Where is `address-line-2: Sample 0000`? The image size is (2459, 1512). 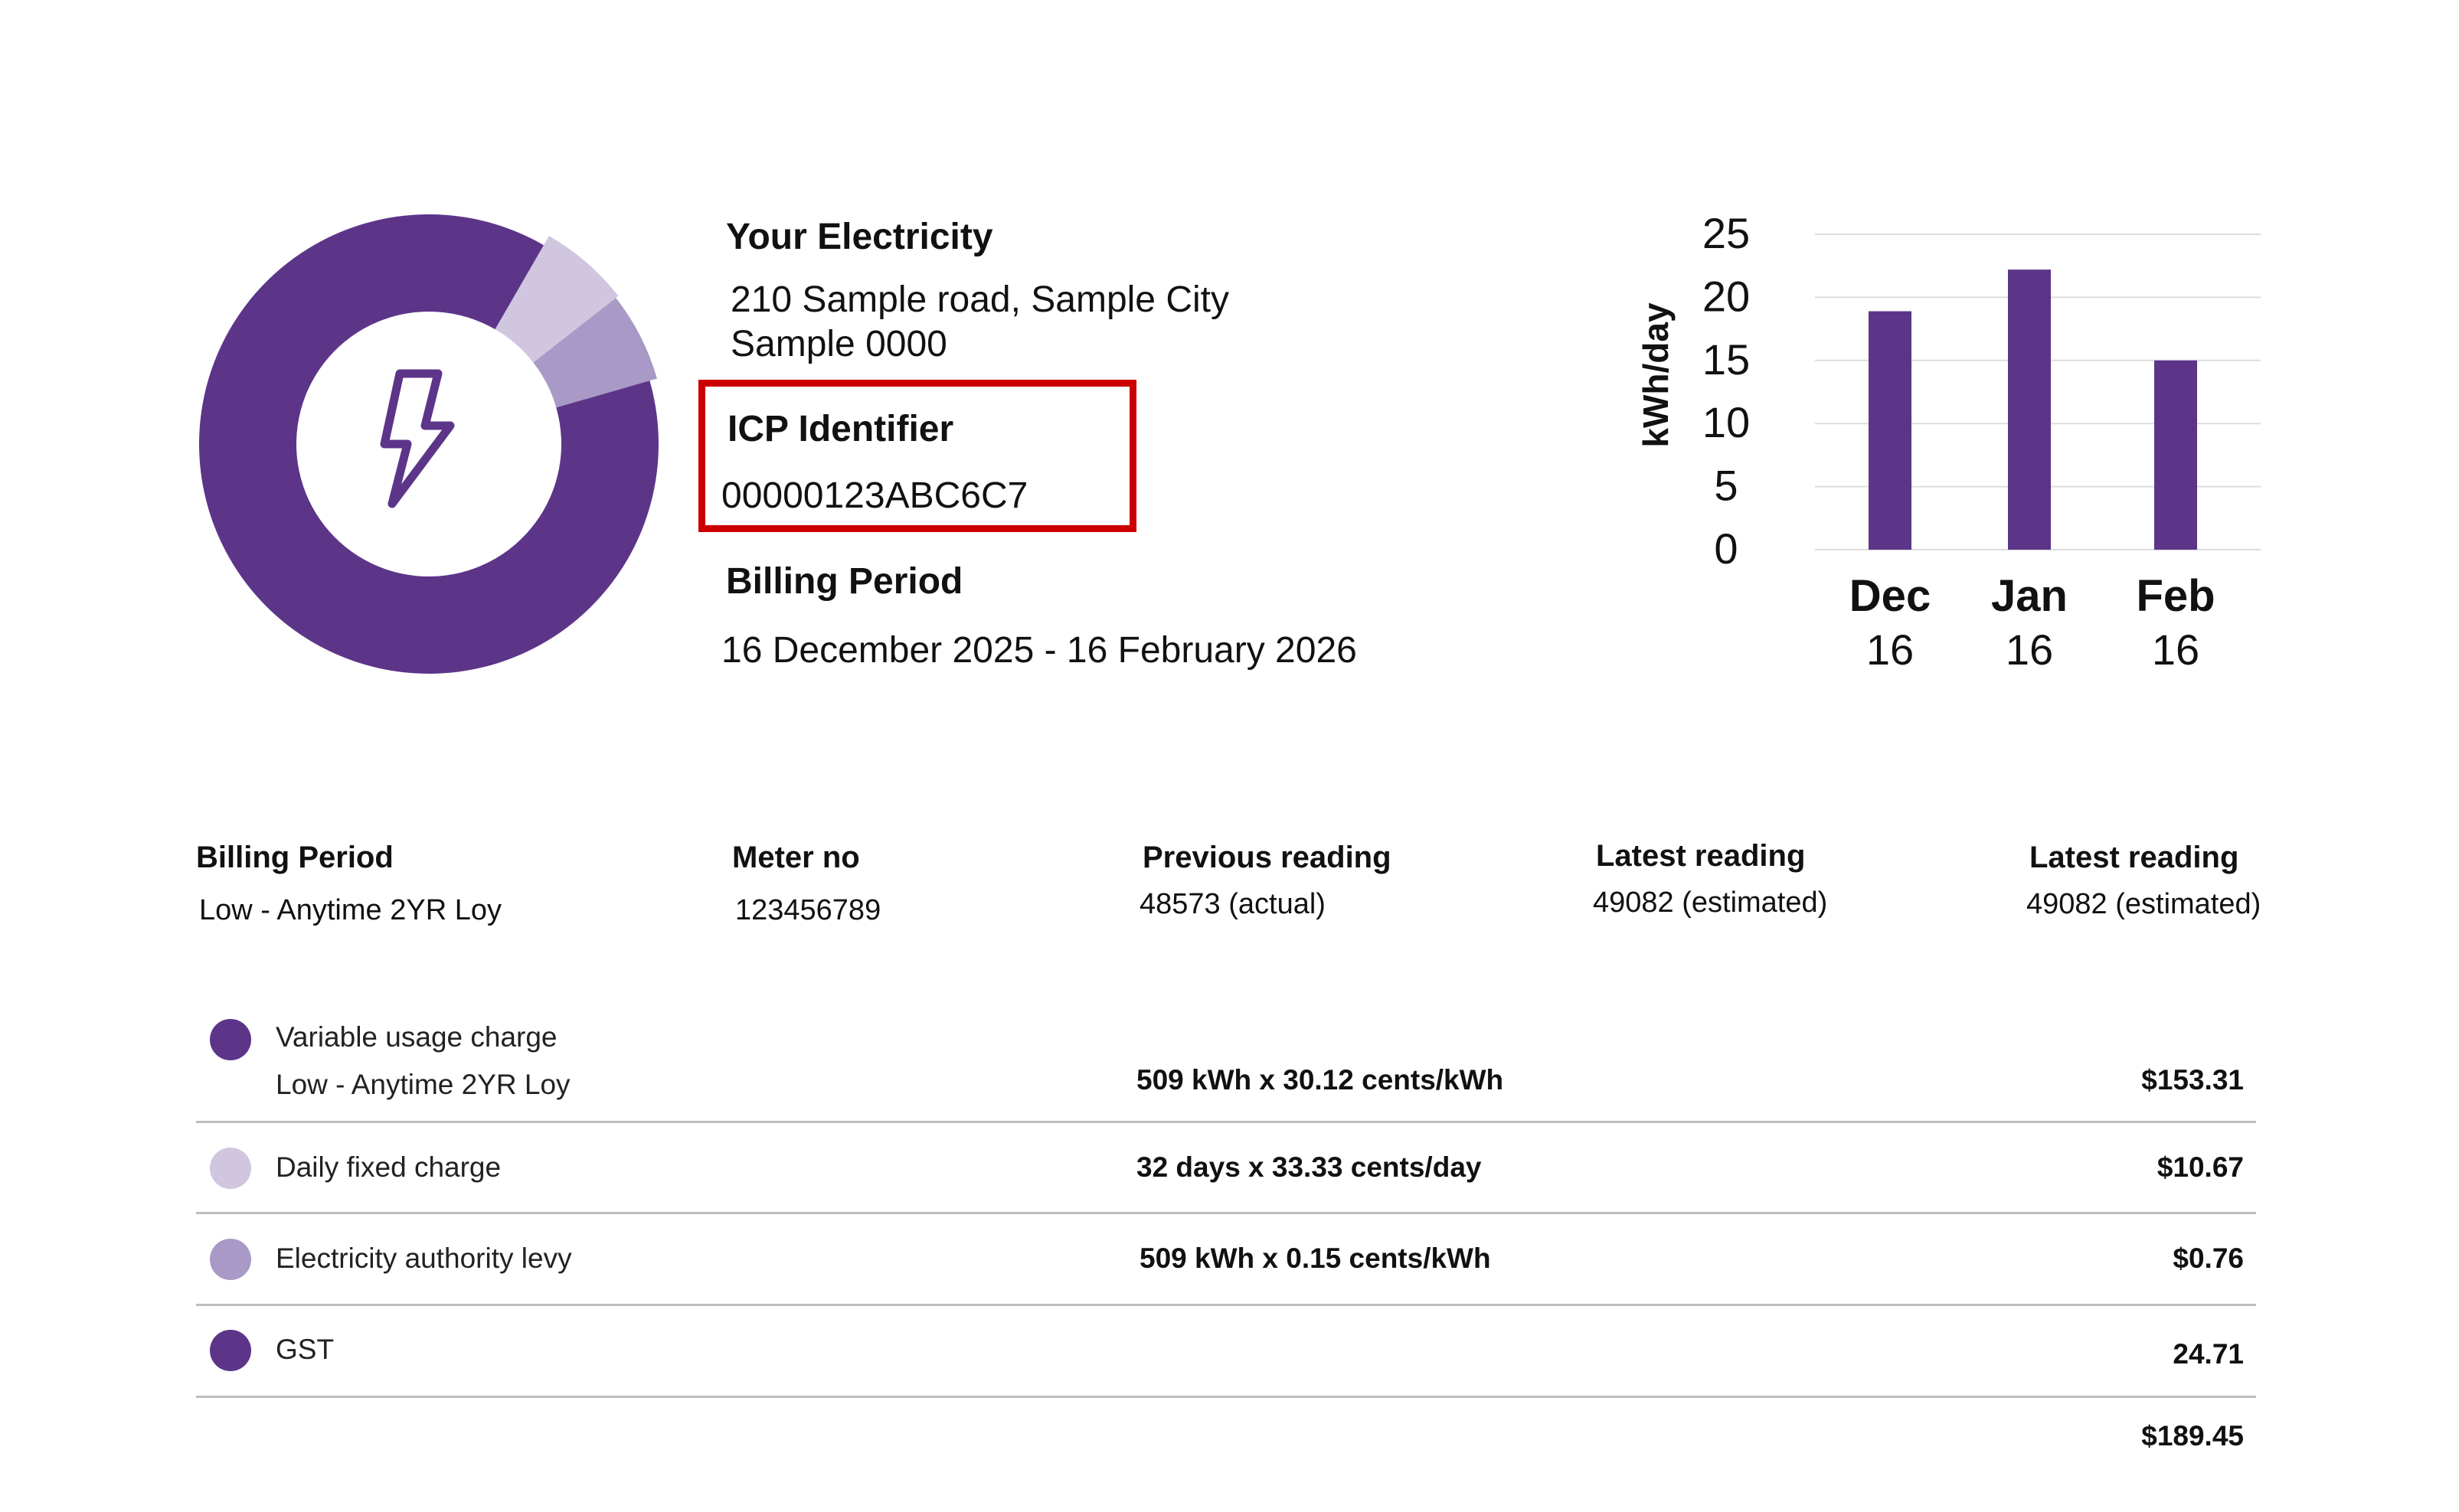 address-line-2: Sample 0000 is located at coordinates (839, 344).